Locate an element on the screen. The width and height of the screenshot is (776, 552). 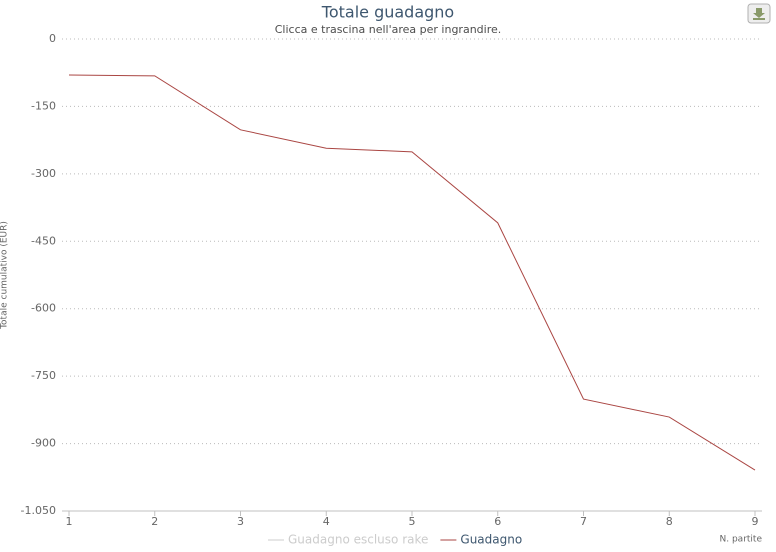
y-tick-label: -150 is located at coordinates (43, 105).